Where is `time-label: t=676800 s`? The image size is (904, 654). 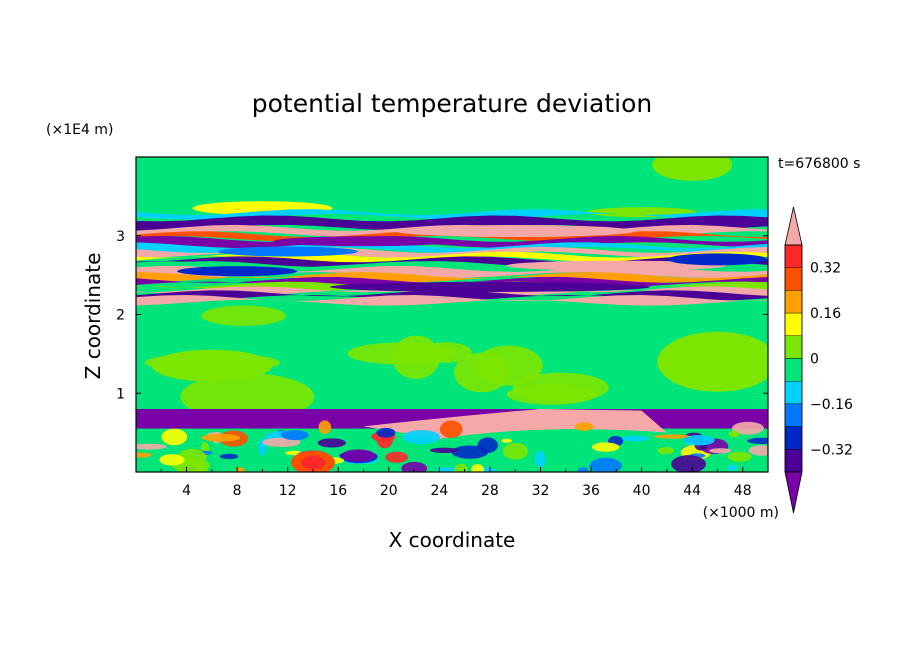
time-label: t=676800 s is located at coordinates (819, 164).